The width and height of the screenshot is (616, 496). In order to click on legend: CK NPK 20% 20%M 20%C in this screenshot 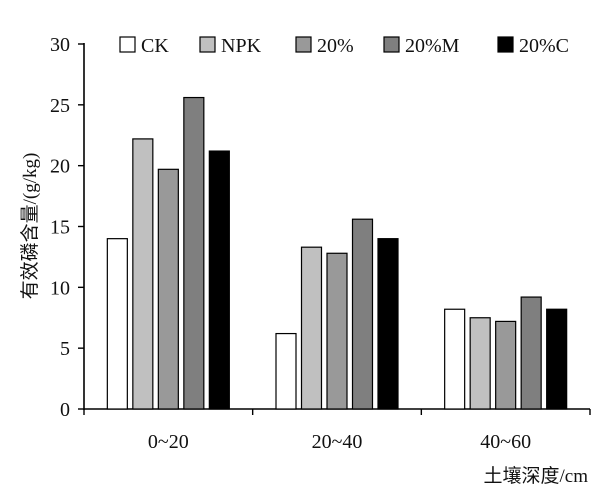, I will do `click(344, 46)`.